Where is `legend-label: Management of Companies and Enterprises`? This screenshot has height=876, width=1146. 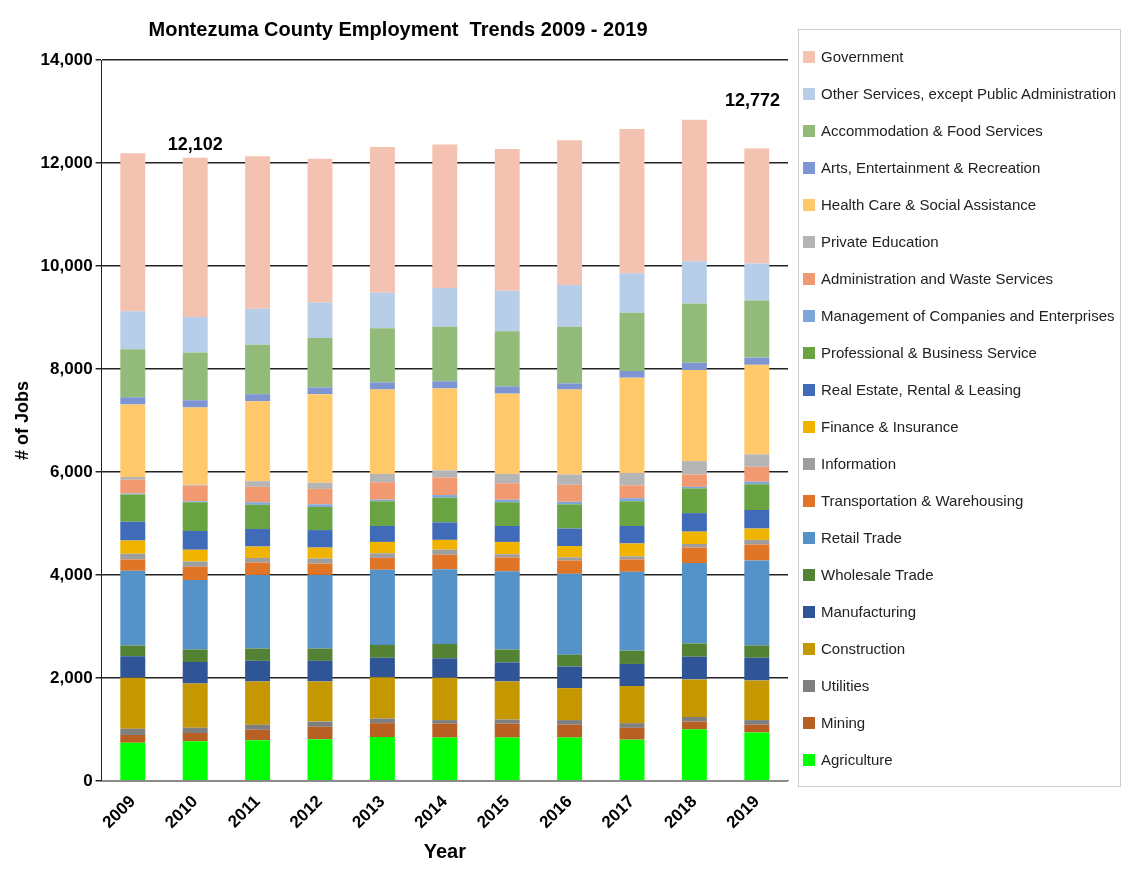 legend-label: Management of Companies and Enterprises is located at coordinates (968, 315).